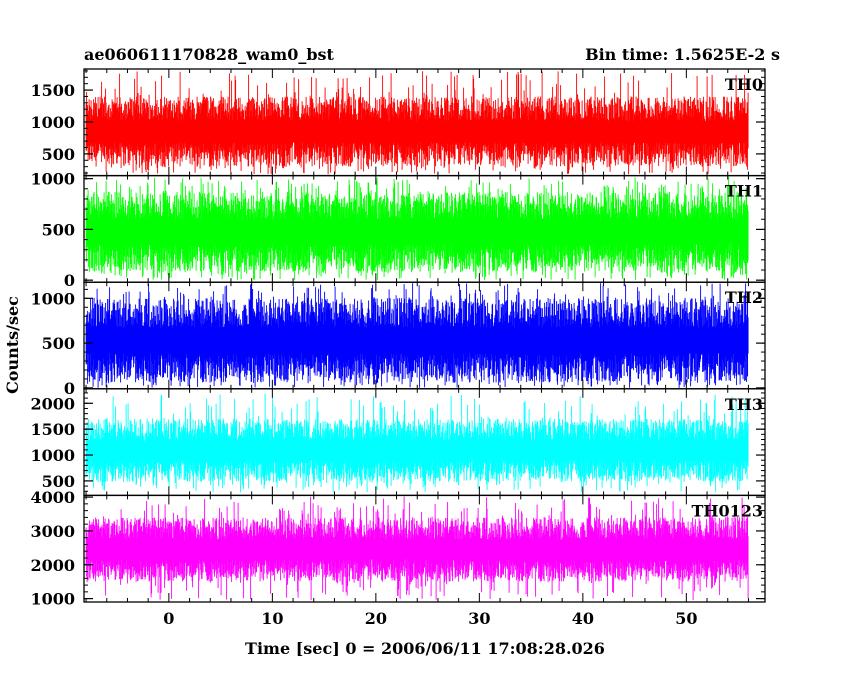 The height and width of the screenshot is (680, 850). Describe the element at coordinates (52, 497) in the screenshot. I see `y-tick-label: 4000` at that location.